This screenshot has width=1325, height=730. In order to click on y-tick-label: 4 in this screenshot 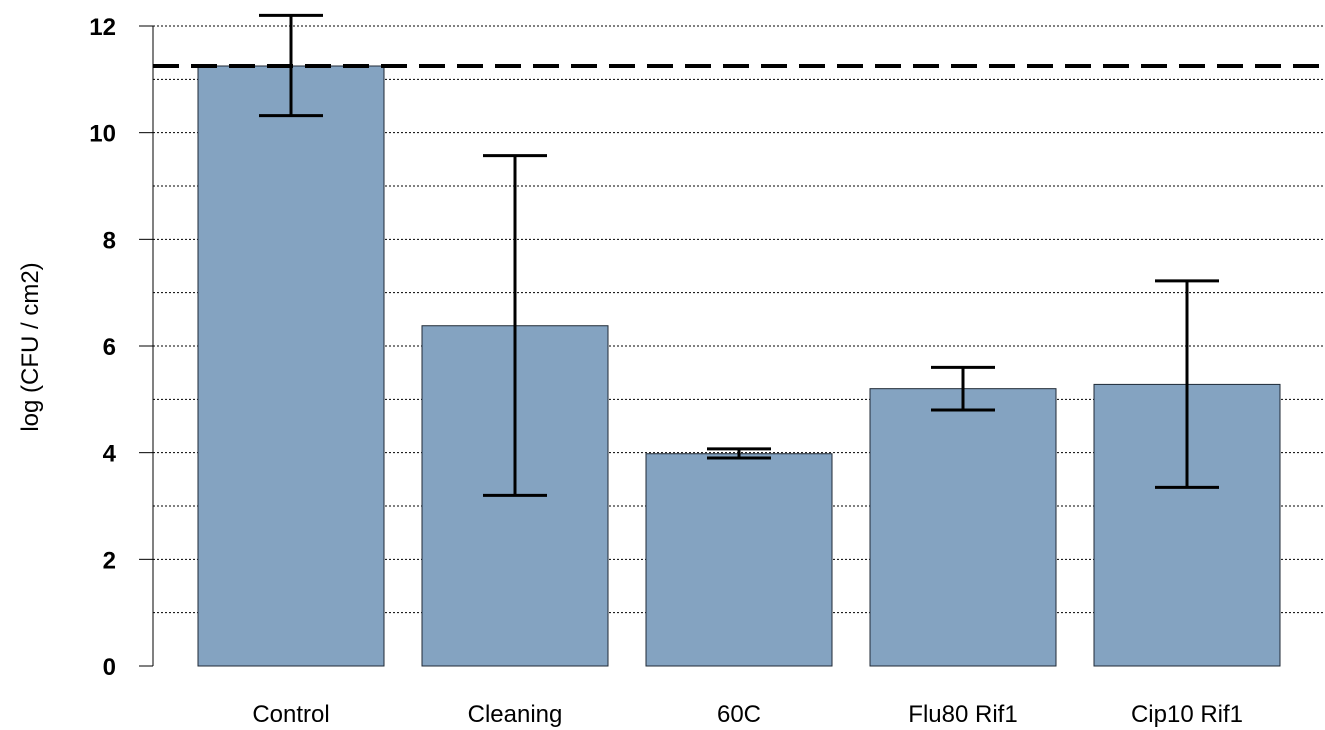, I will do `click(110, 454)`.